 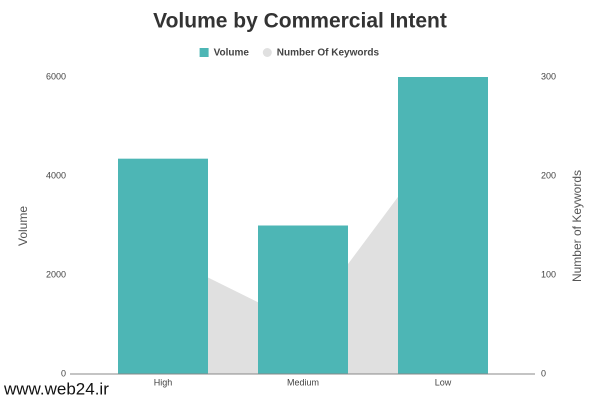 I want to click on x-tick-label: Medium, so click(x=303, y=382).